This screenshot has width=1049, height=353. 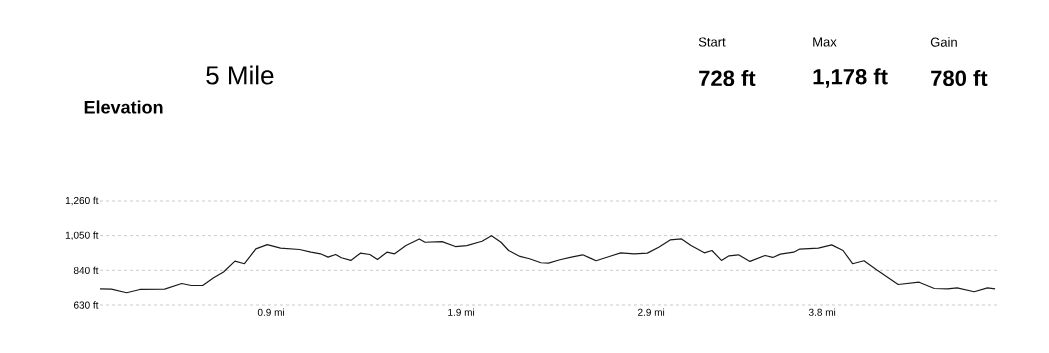 What do you see at coordinates (123, 107) in the screenshot?
I see `chart-title: Elevation` at bounding box center [123, 107].